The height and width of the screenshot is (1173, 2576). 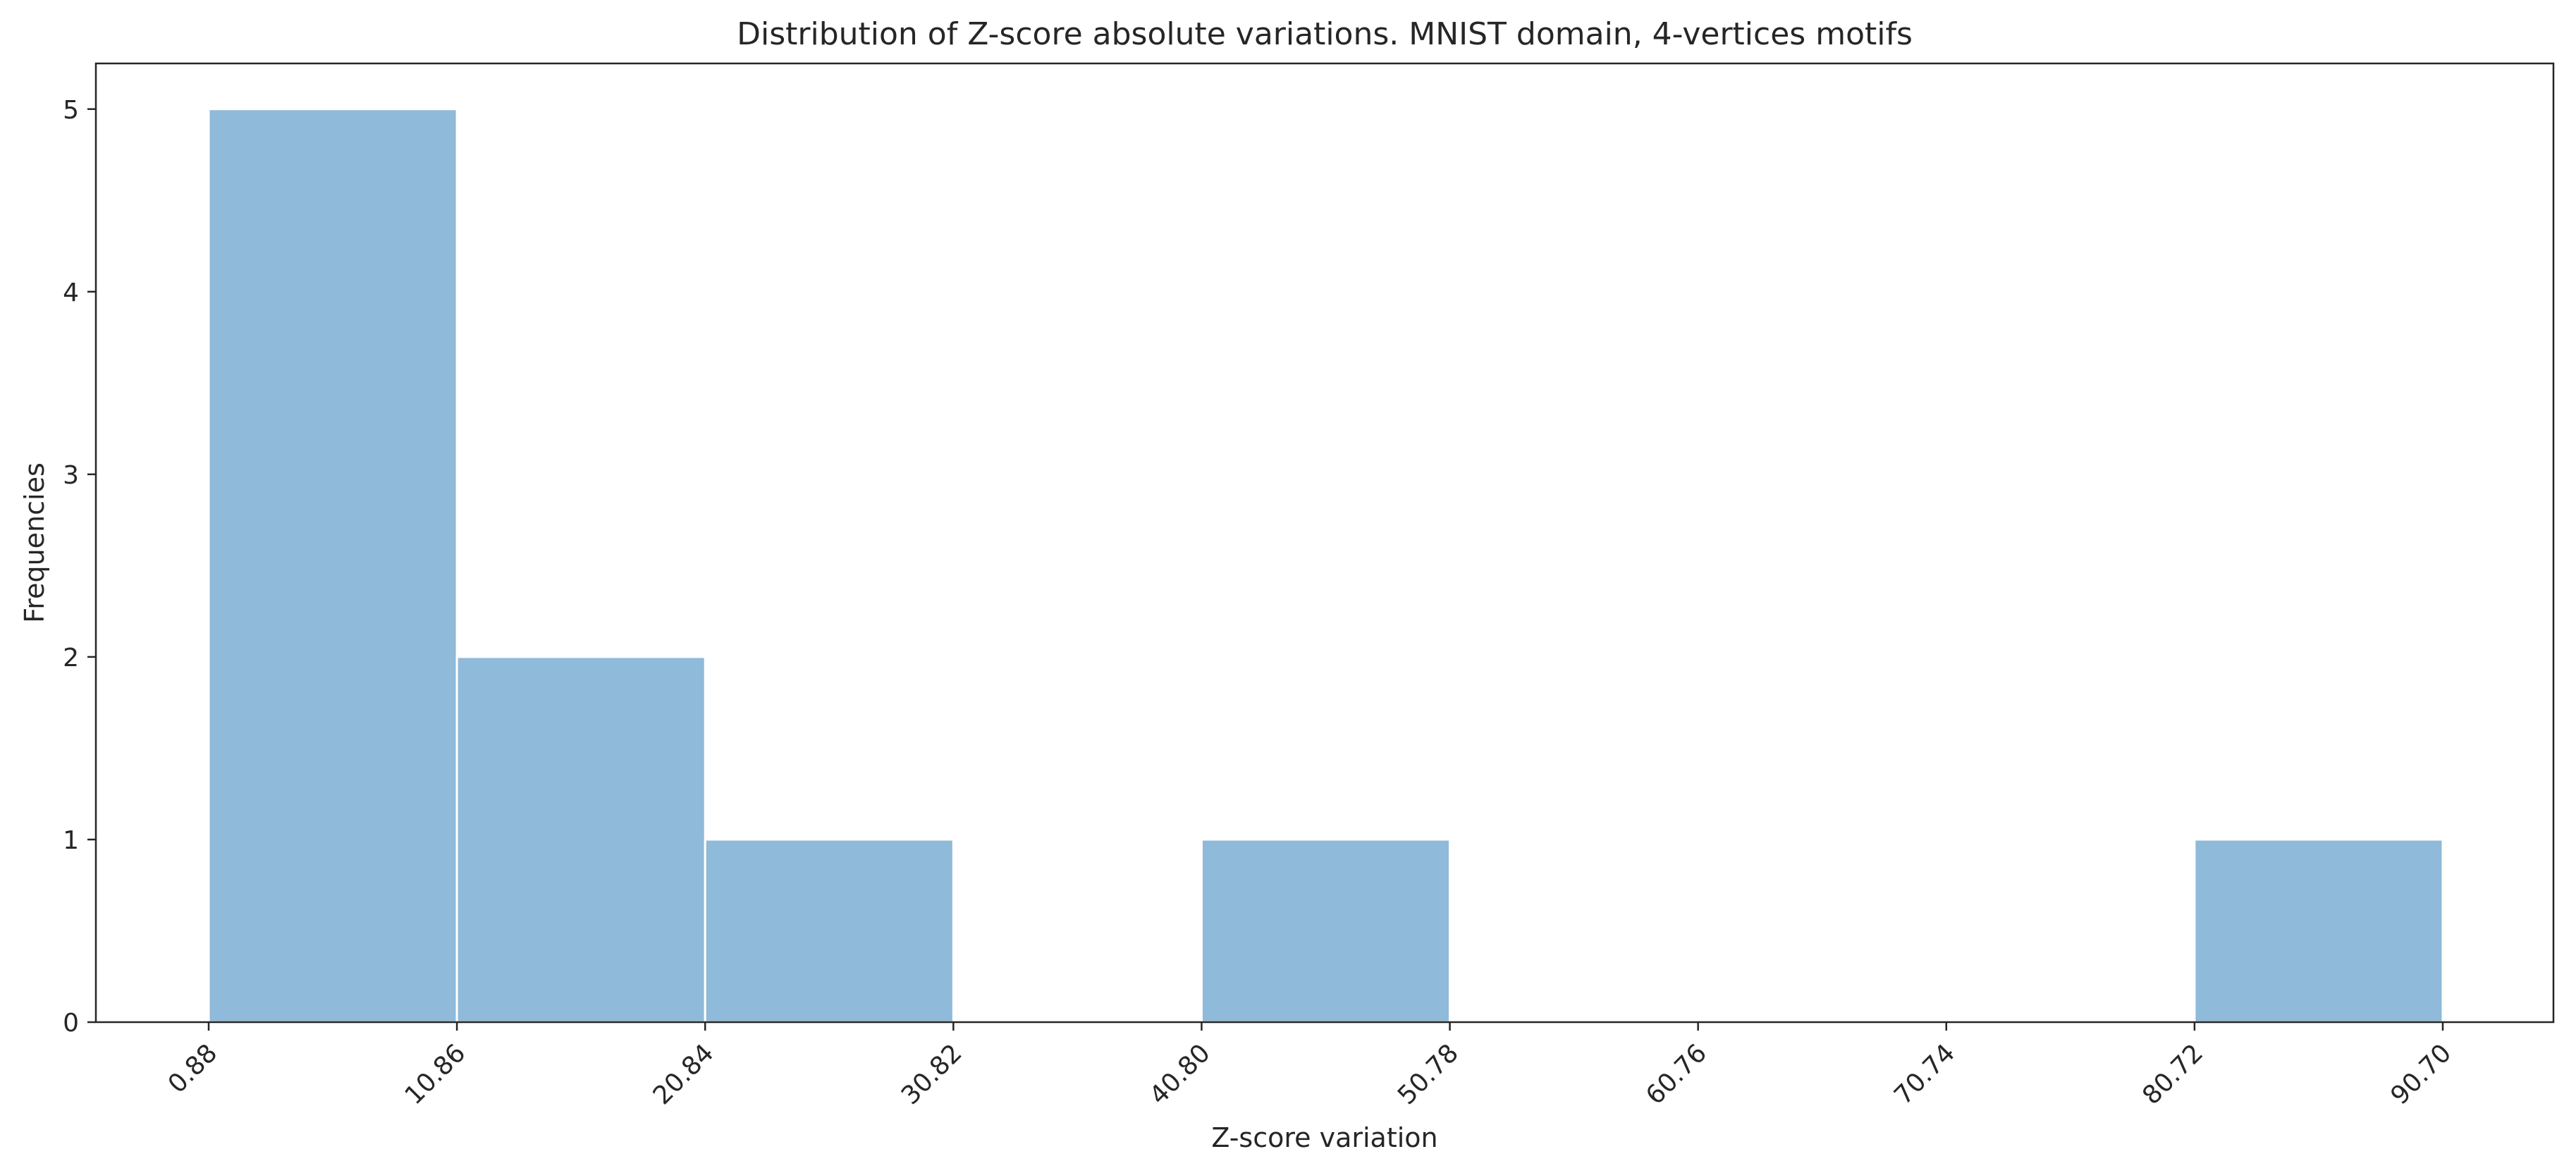 What do you see at coordinates (684, 1074) in the screenshot?
I see `x-tick-label: 20.84` at bounding box center [684, 1074].